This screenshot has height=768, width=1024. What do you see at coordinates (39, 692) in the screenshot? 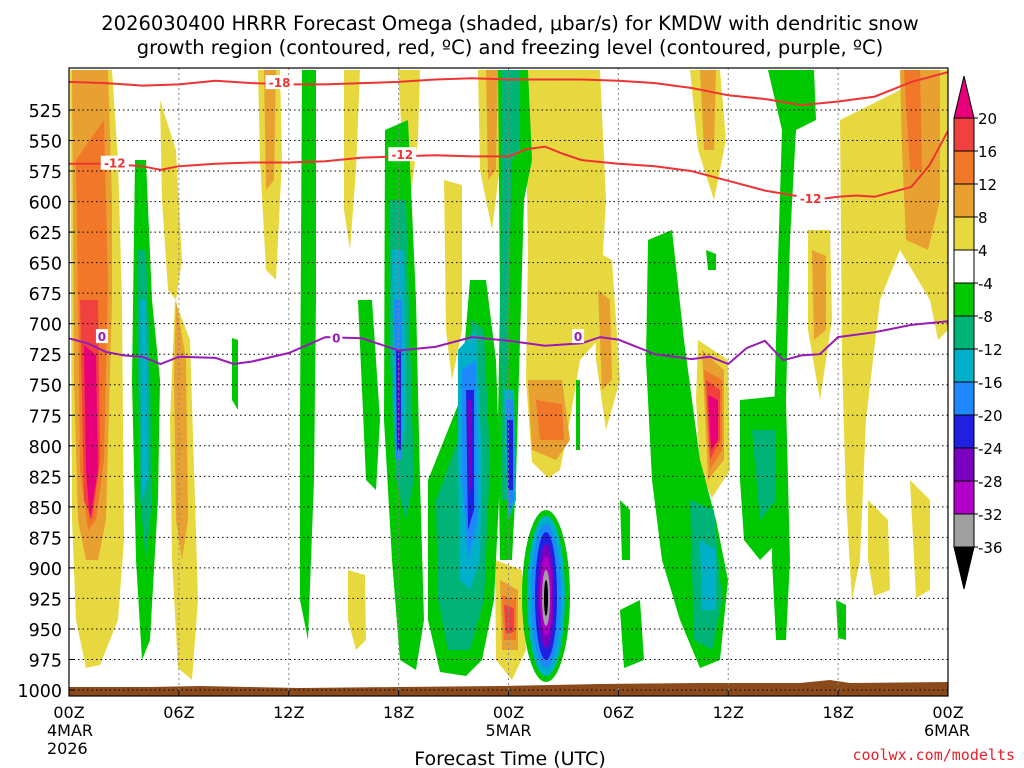
I see `y-tick-label: 1000` at bounding box center [39, 692].